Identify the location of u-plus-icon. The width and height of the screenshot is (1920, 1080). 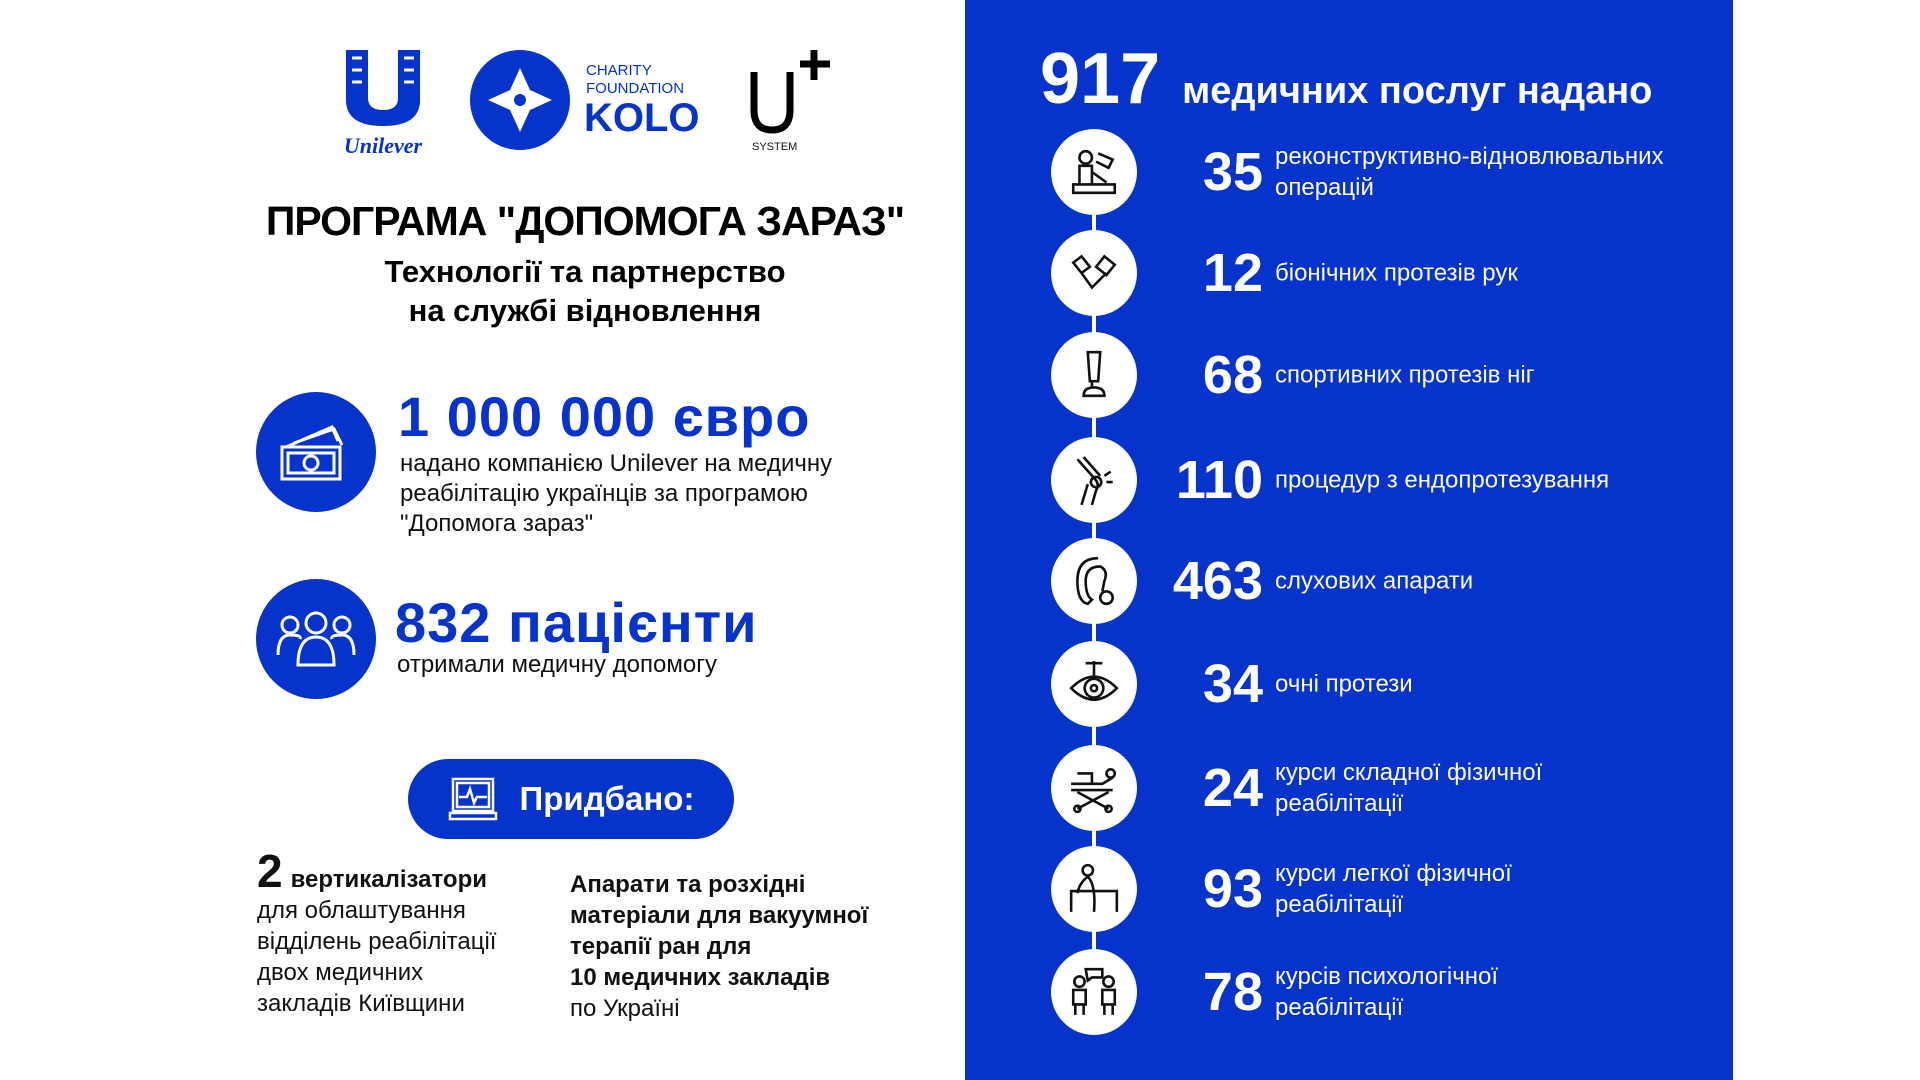
(790, 92).